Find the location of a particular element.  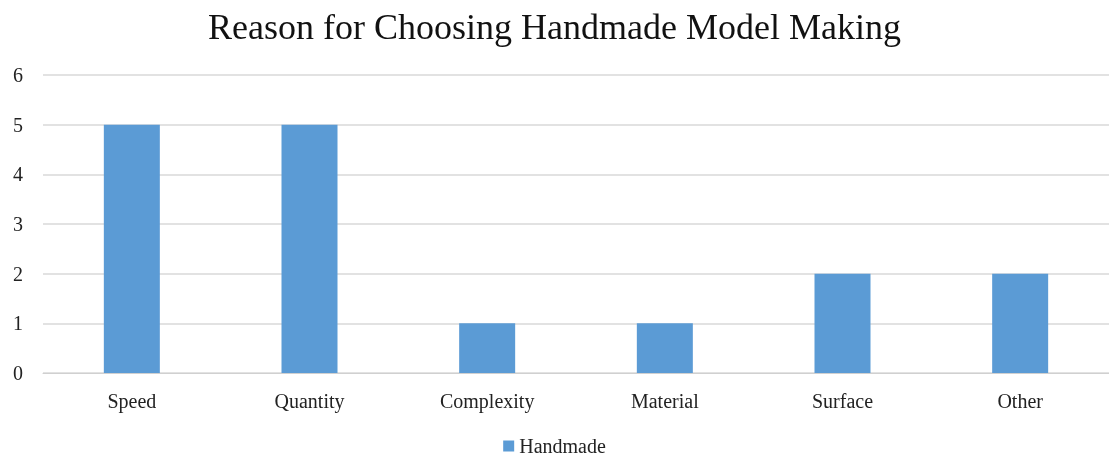

chart-title: Reason for Choosing Handmade Model Making is located at coordinates (554, 27).